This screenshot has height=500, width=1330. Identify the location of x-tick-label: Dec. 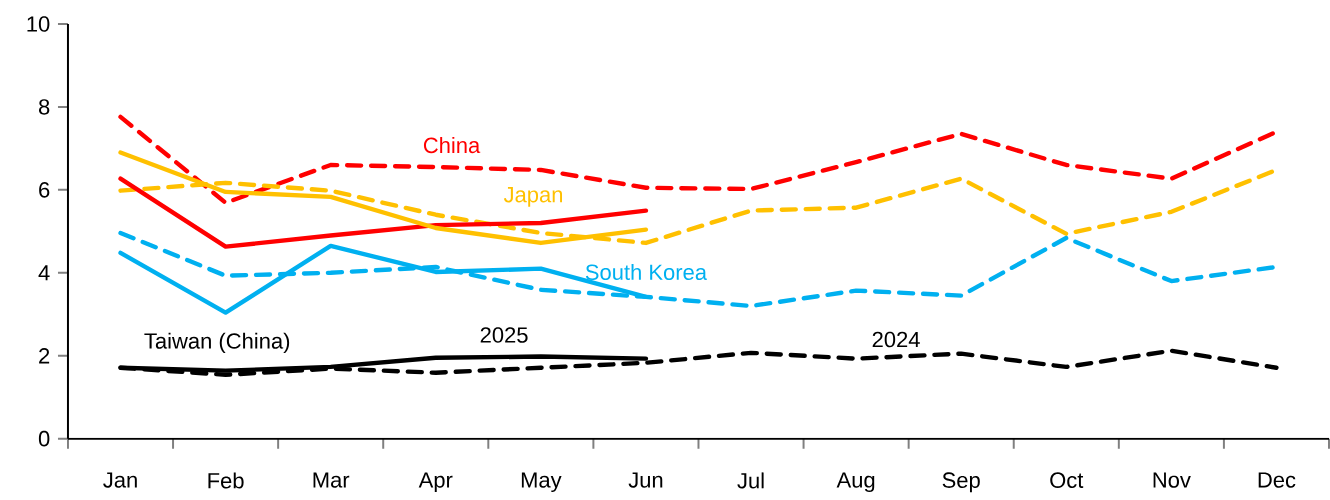
(1277, 480).